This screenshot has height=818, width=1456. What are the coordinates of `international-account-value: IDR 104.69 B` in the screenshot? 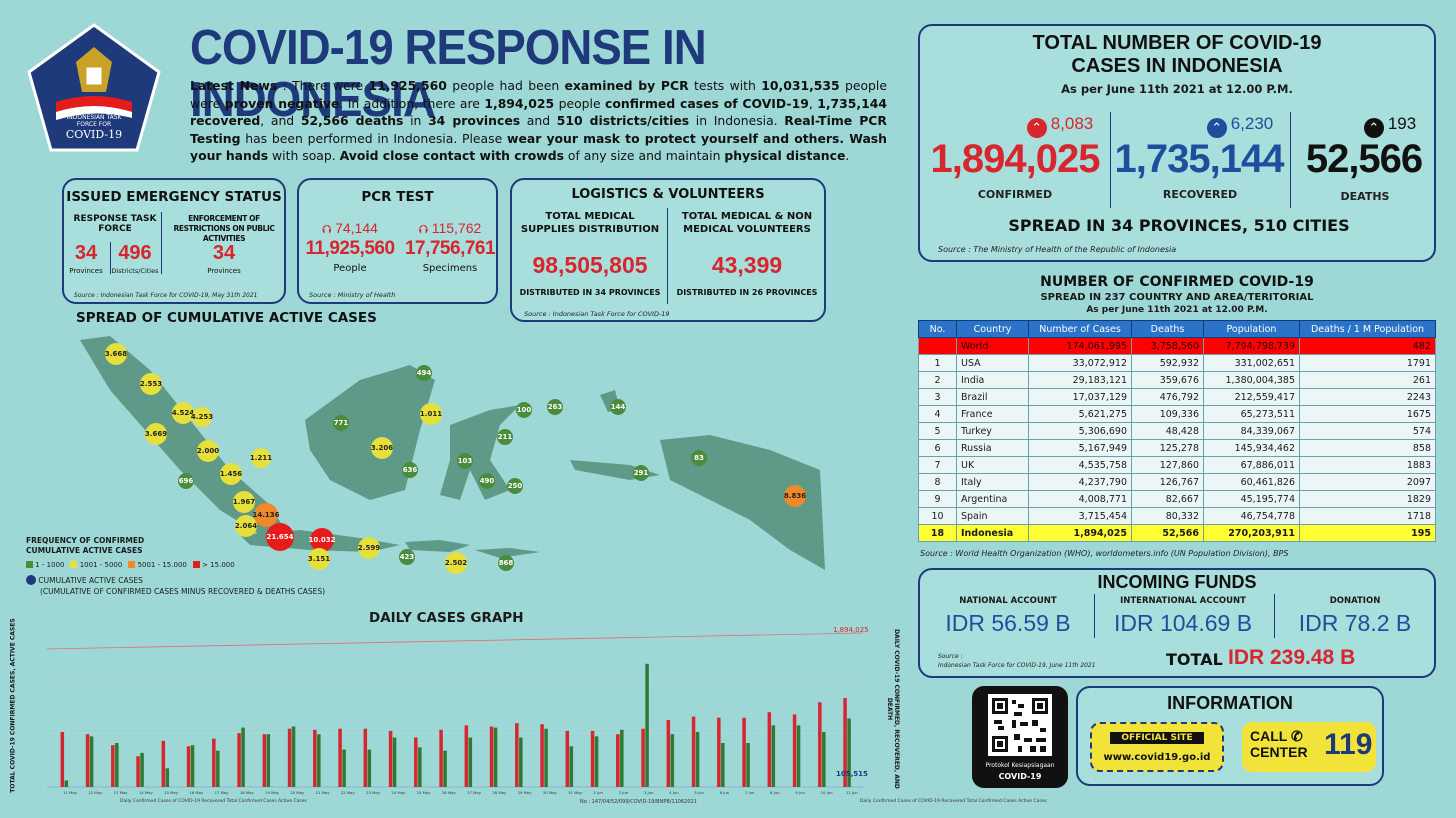 It's located at (1183, 623).